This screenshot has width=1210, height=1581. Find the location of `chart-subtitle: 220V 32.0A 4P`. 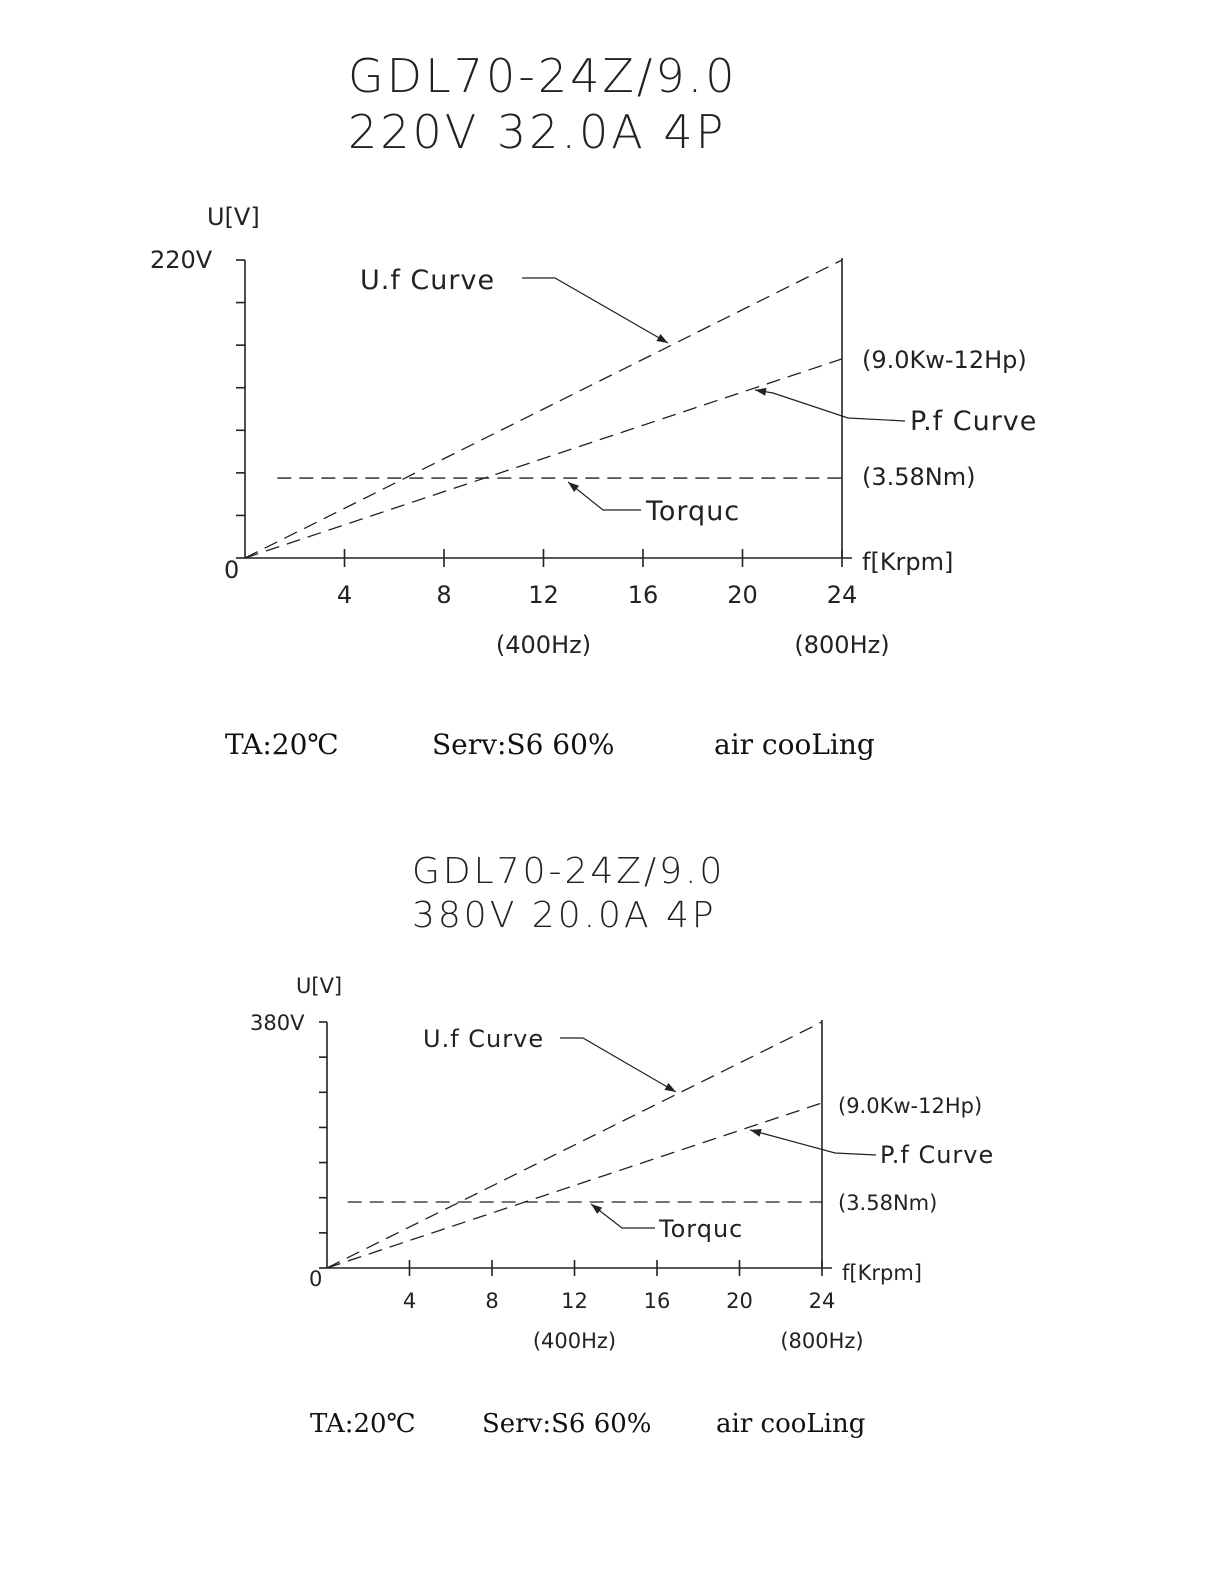

chart-subtitle: 220V 32.0A 4P is located at coordinates (537, 132).